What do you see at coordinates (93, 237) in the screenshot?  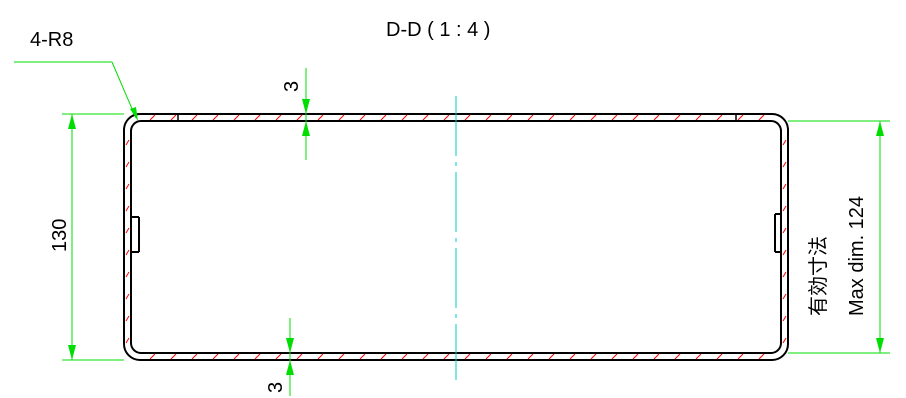 I see `overall-height-dimension` at bounding box center [93, 237].